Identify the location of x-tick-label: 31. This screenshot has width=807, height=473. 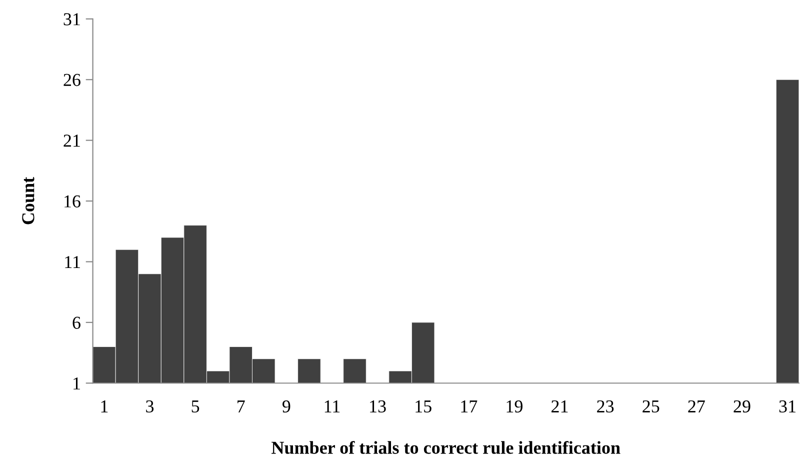
(787, 406).